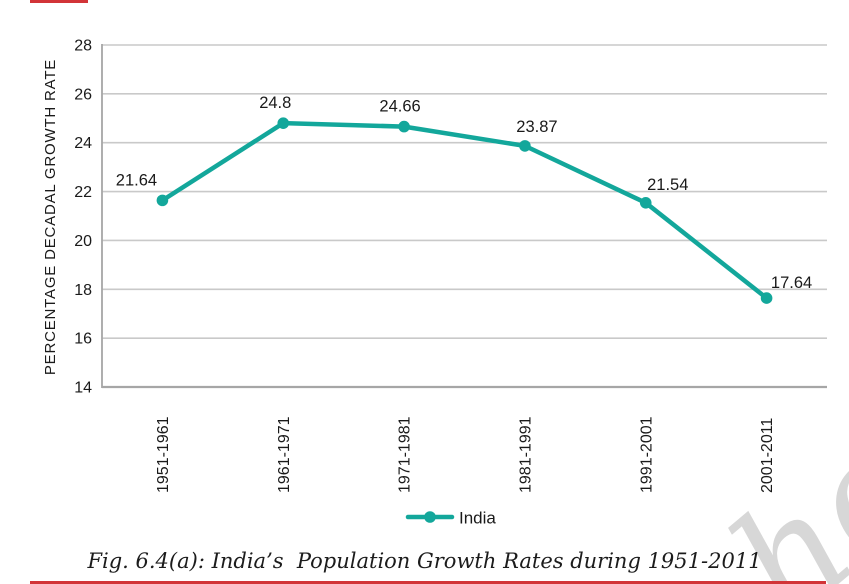 The height and width of the screenshot is (584, 849). I want to click on y-tick-label: 22, so click(83, 192).